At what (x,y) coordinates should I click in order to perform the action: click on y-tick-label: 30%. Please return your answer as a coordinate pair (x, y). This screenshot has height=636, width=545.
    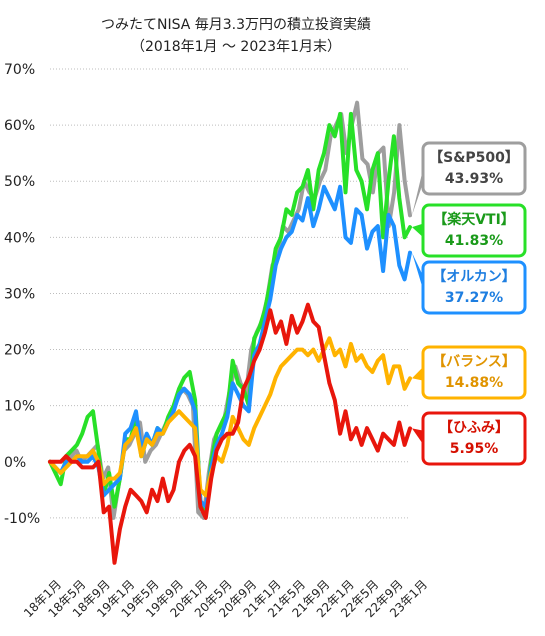
    Looking at the image, I should click on (19, 294).